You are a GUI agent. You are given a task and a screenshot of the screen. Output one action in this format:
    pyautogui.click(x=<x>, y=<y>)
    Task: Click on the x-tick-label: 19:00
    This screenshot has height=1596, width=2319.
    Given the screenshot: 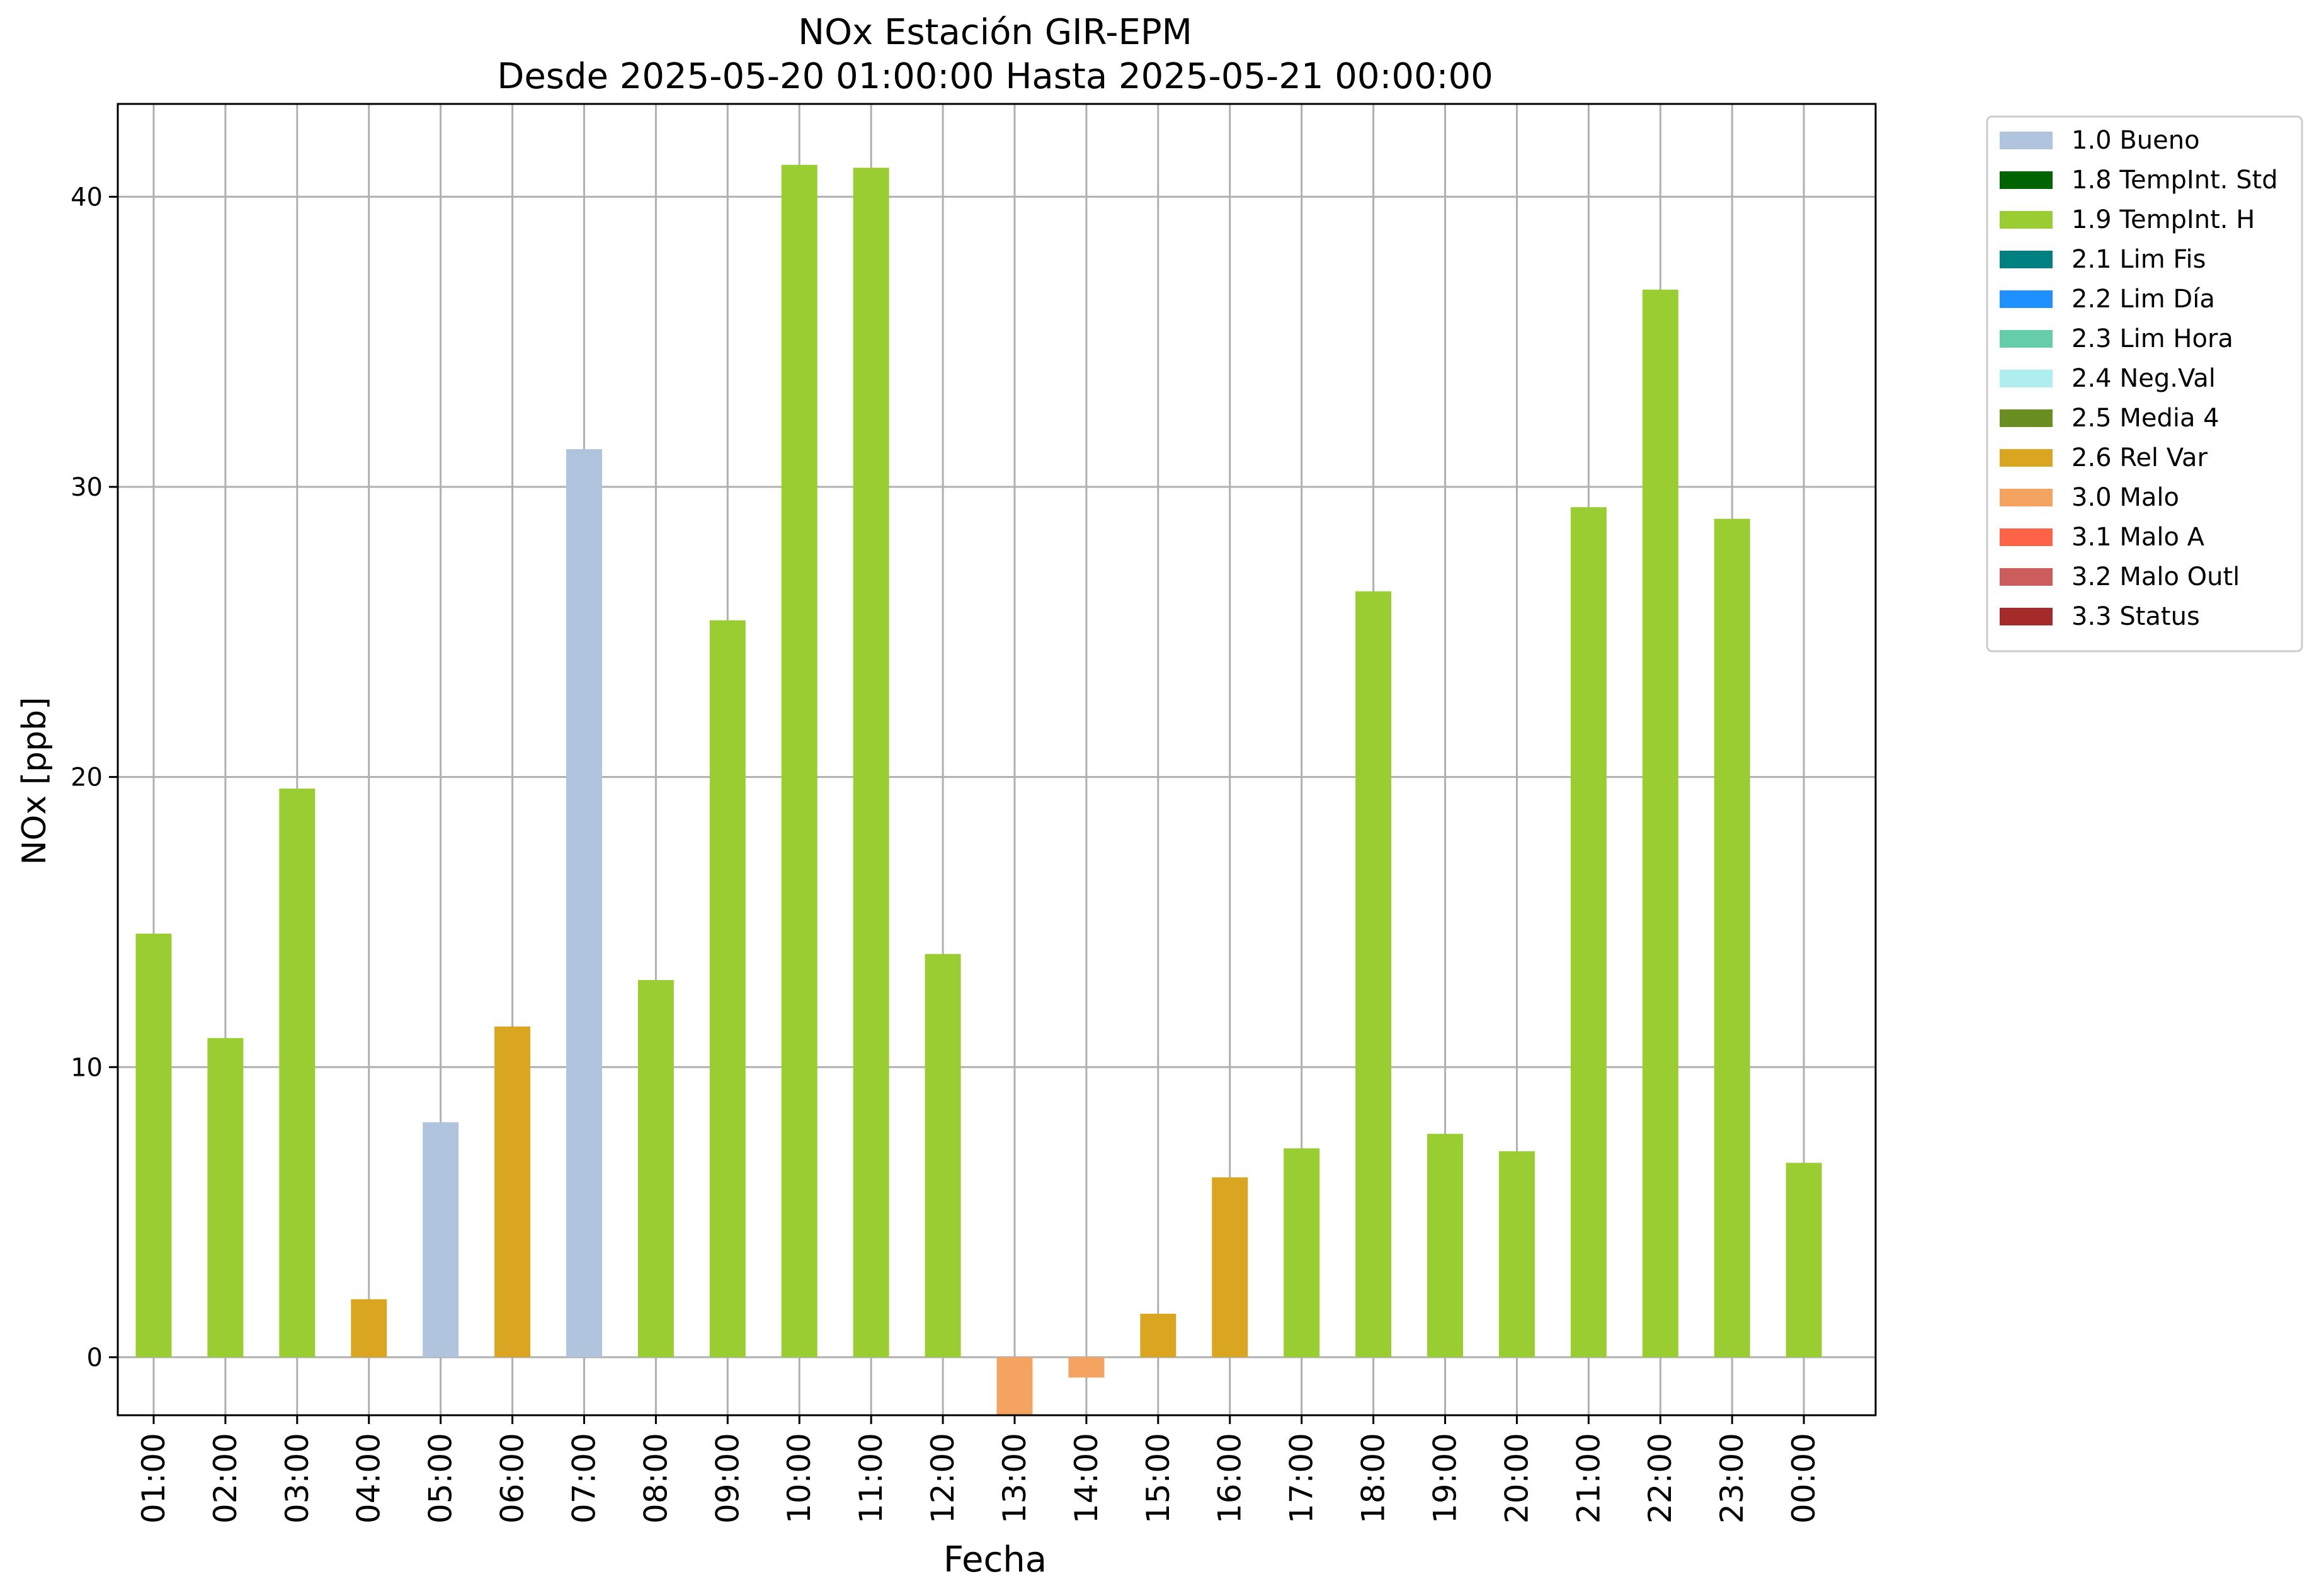 What is the action you would take?
    pyautogui.click(x=1445, y=1478)
    